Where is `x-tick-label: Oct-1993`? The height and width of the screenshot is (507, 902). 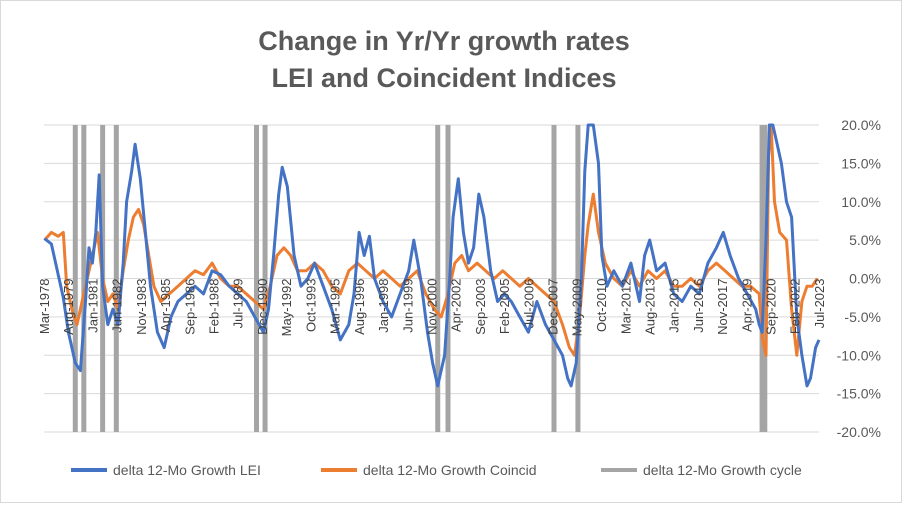 x-tick-label: Oct-1993 is located at coordinates (310, 305).